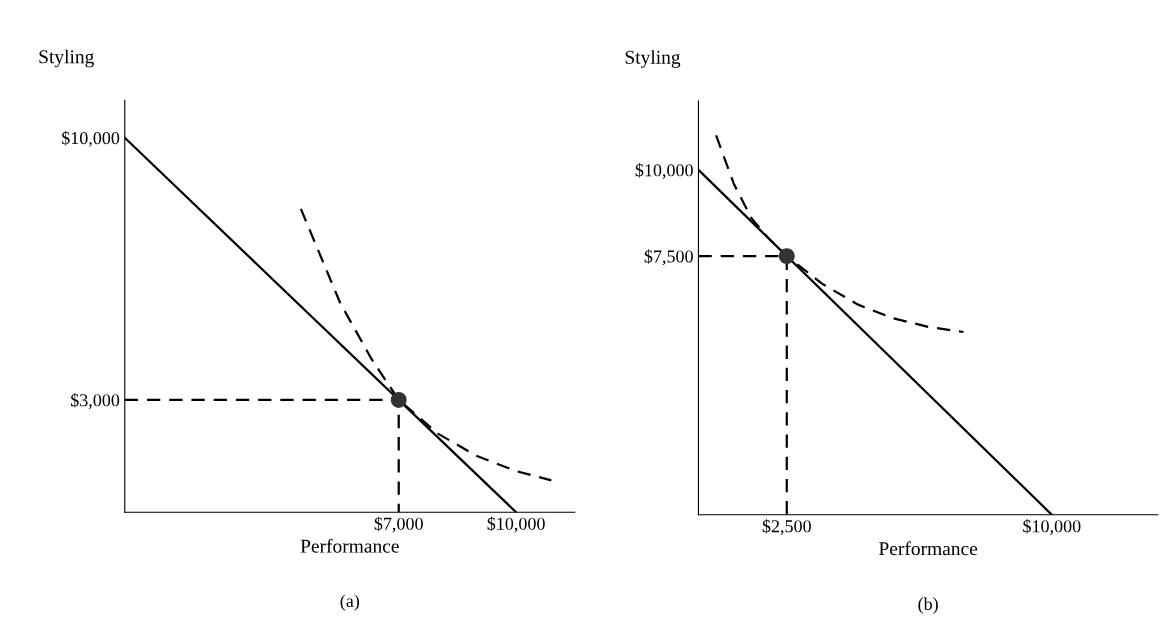 The height and width of the screenshot is (627, 1166). I want to click on y-tick-label: $3,000, so click(95, 401).